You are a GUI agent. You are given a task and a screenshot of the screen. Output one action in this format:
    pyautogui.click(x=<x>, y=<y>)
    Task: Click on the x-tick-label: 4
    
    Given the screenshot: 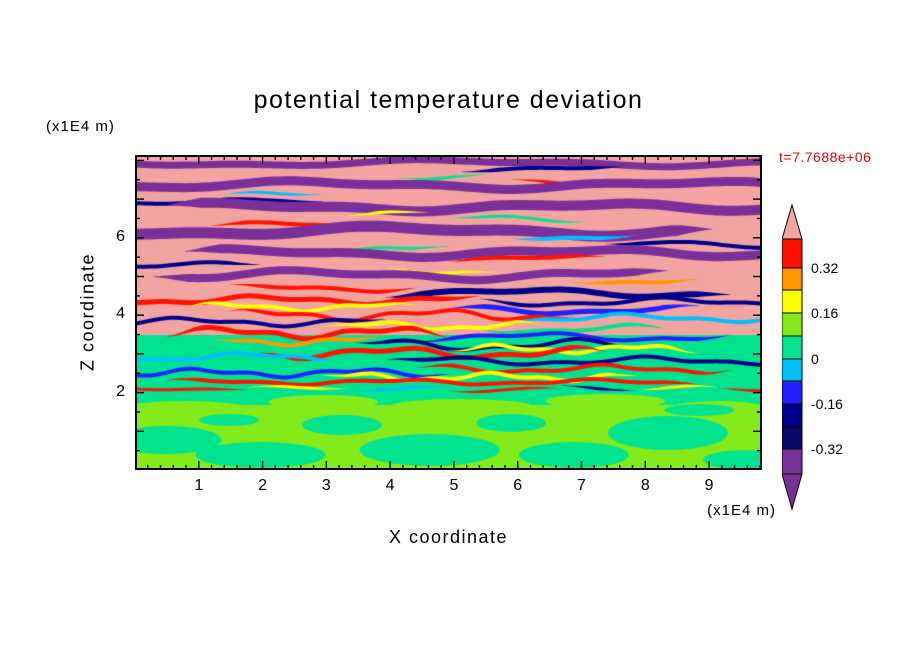 What is the action you would take?
    pyautogui.click(x=390, y=485)
    